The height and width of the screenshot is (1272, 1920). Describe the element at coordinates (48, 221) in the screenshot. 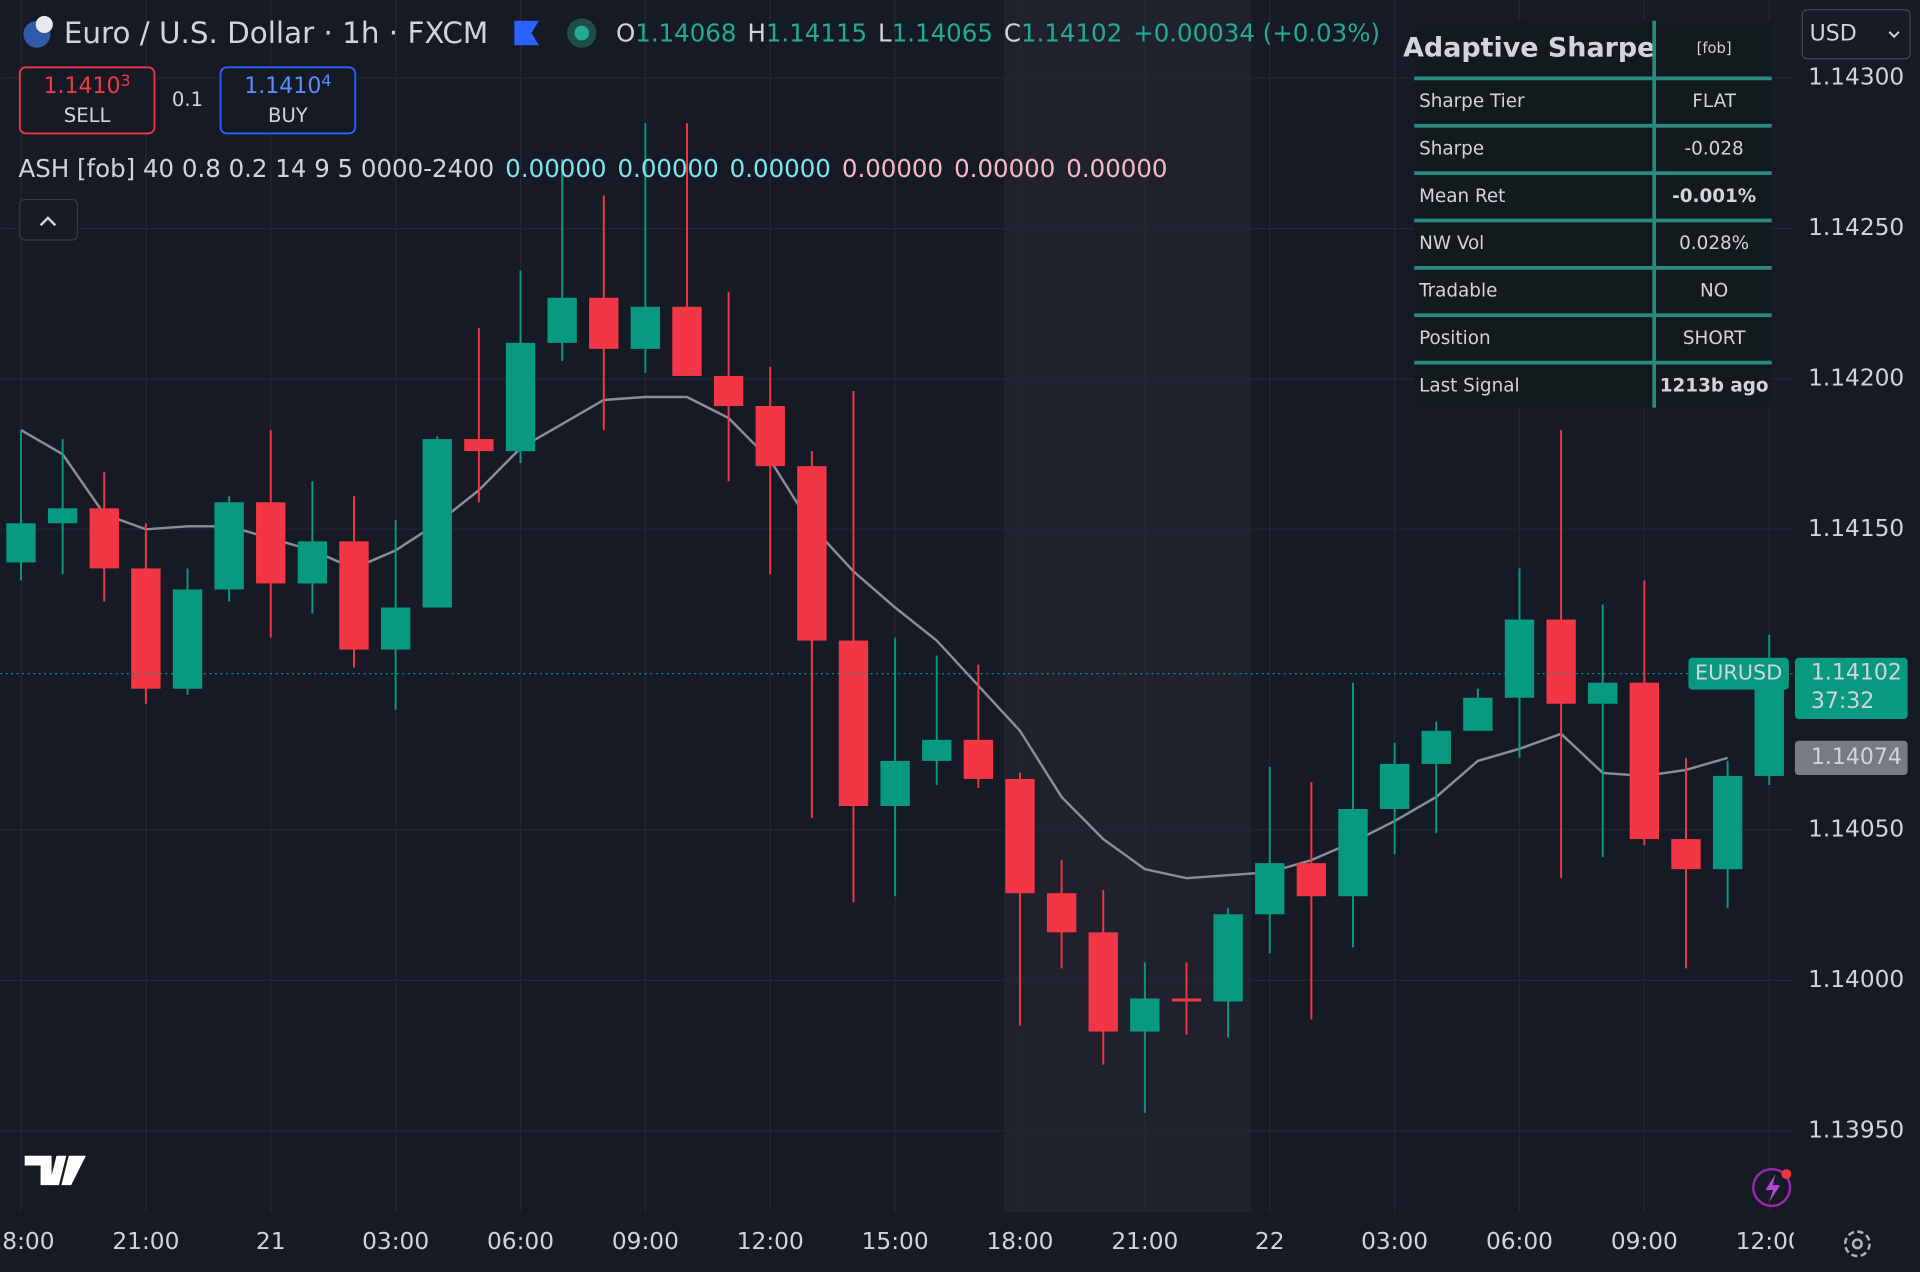

I see `chevron-icon` at that location.